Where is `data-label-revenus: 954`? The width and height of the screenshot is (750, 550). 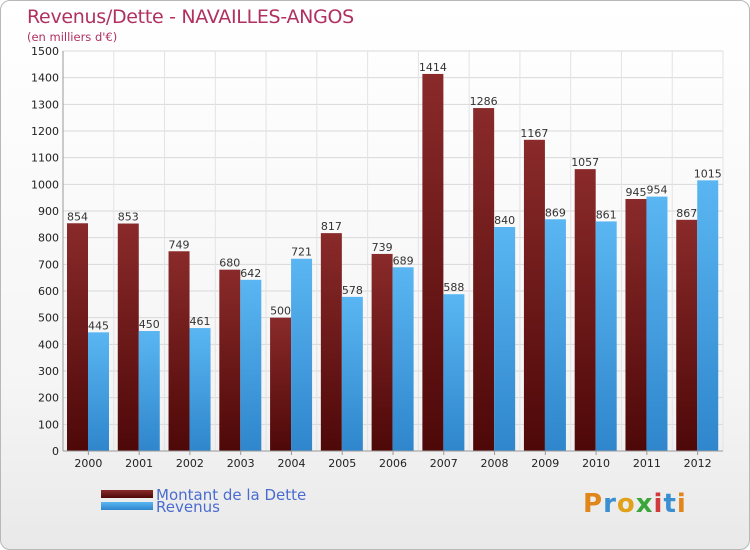
data-label-revenus: 954 is located at coordinates (656, 190).